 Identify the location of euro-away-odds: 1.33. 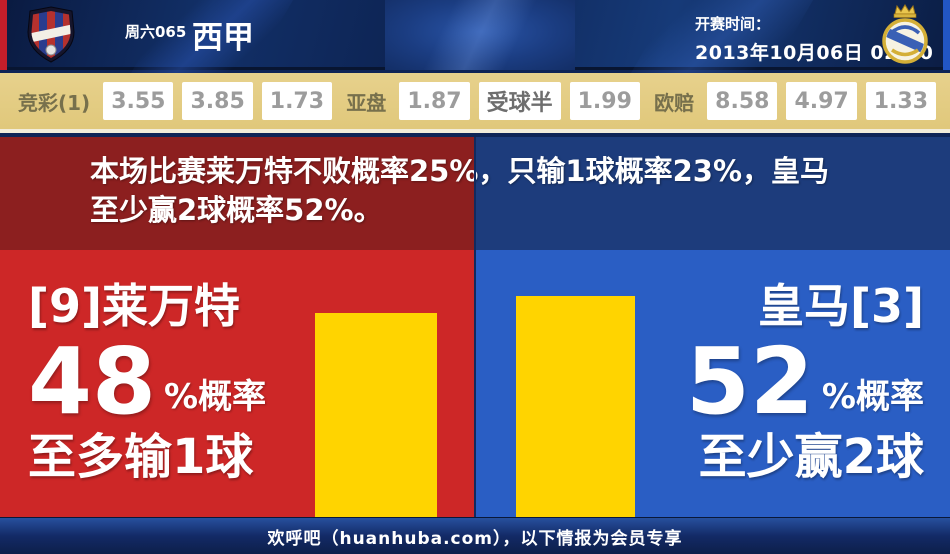
(900, 101).